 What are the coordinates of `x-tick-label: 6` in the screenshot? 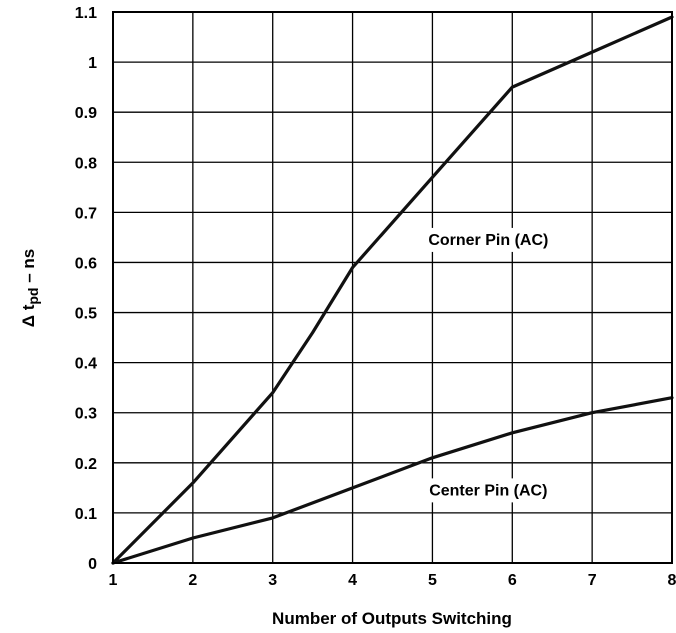 It's located at (512, 580).